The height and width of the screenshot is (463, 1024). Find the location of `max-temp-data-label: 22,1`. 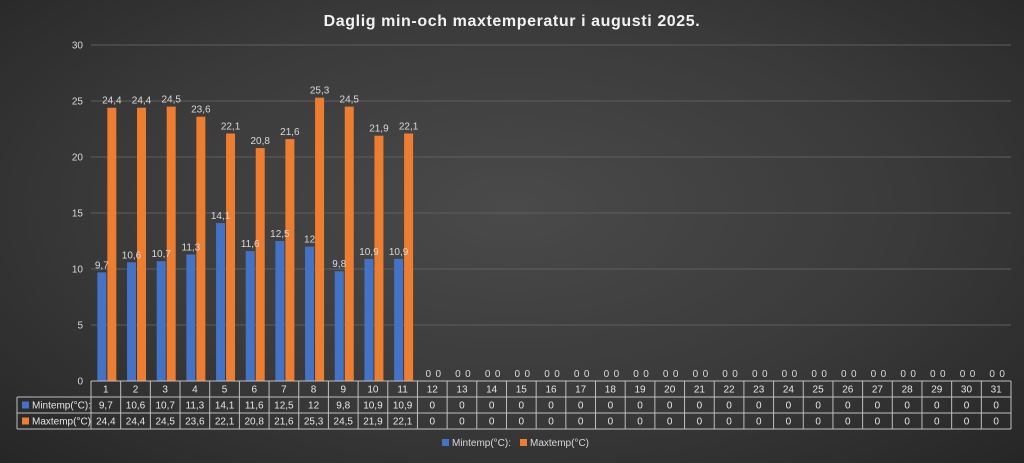

max-temp-data-label: 22,1 is located at coordinates (409, 126).